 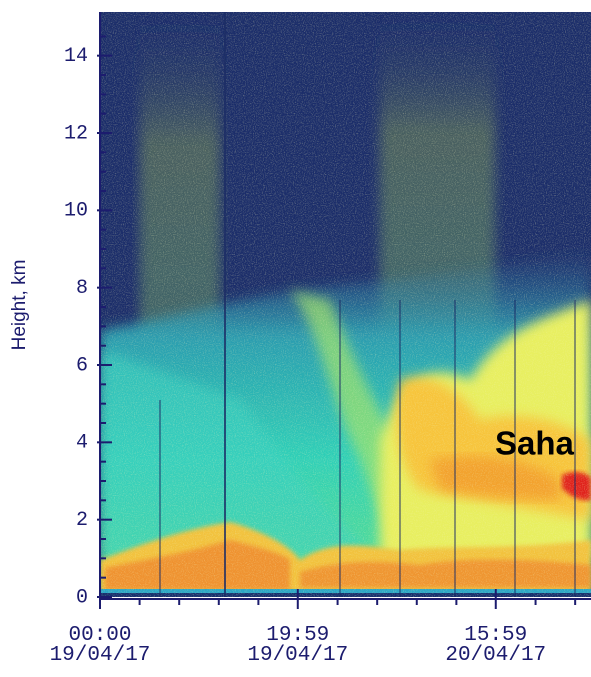 I want to click on y-tick-label: 6, so click(x=82, y=365).